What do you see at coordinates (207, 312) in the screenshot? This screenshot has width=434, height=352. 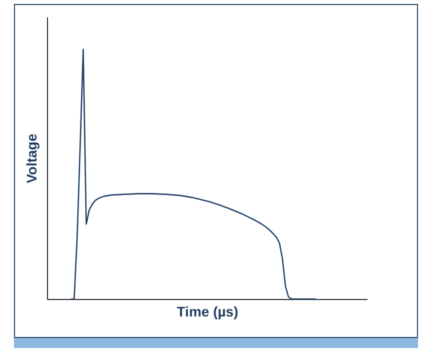 I see `x-axis-title: Time (µs)` at bounding box center [207, 312].